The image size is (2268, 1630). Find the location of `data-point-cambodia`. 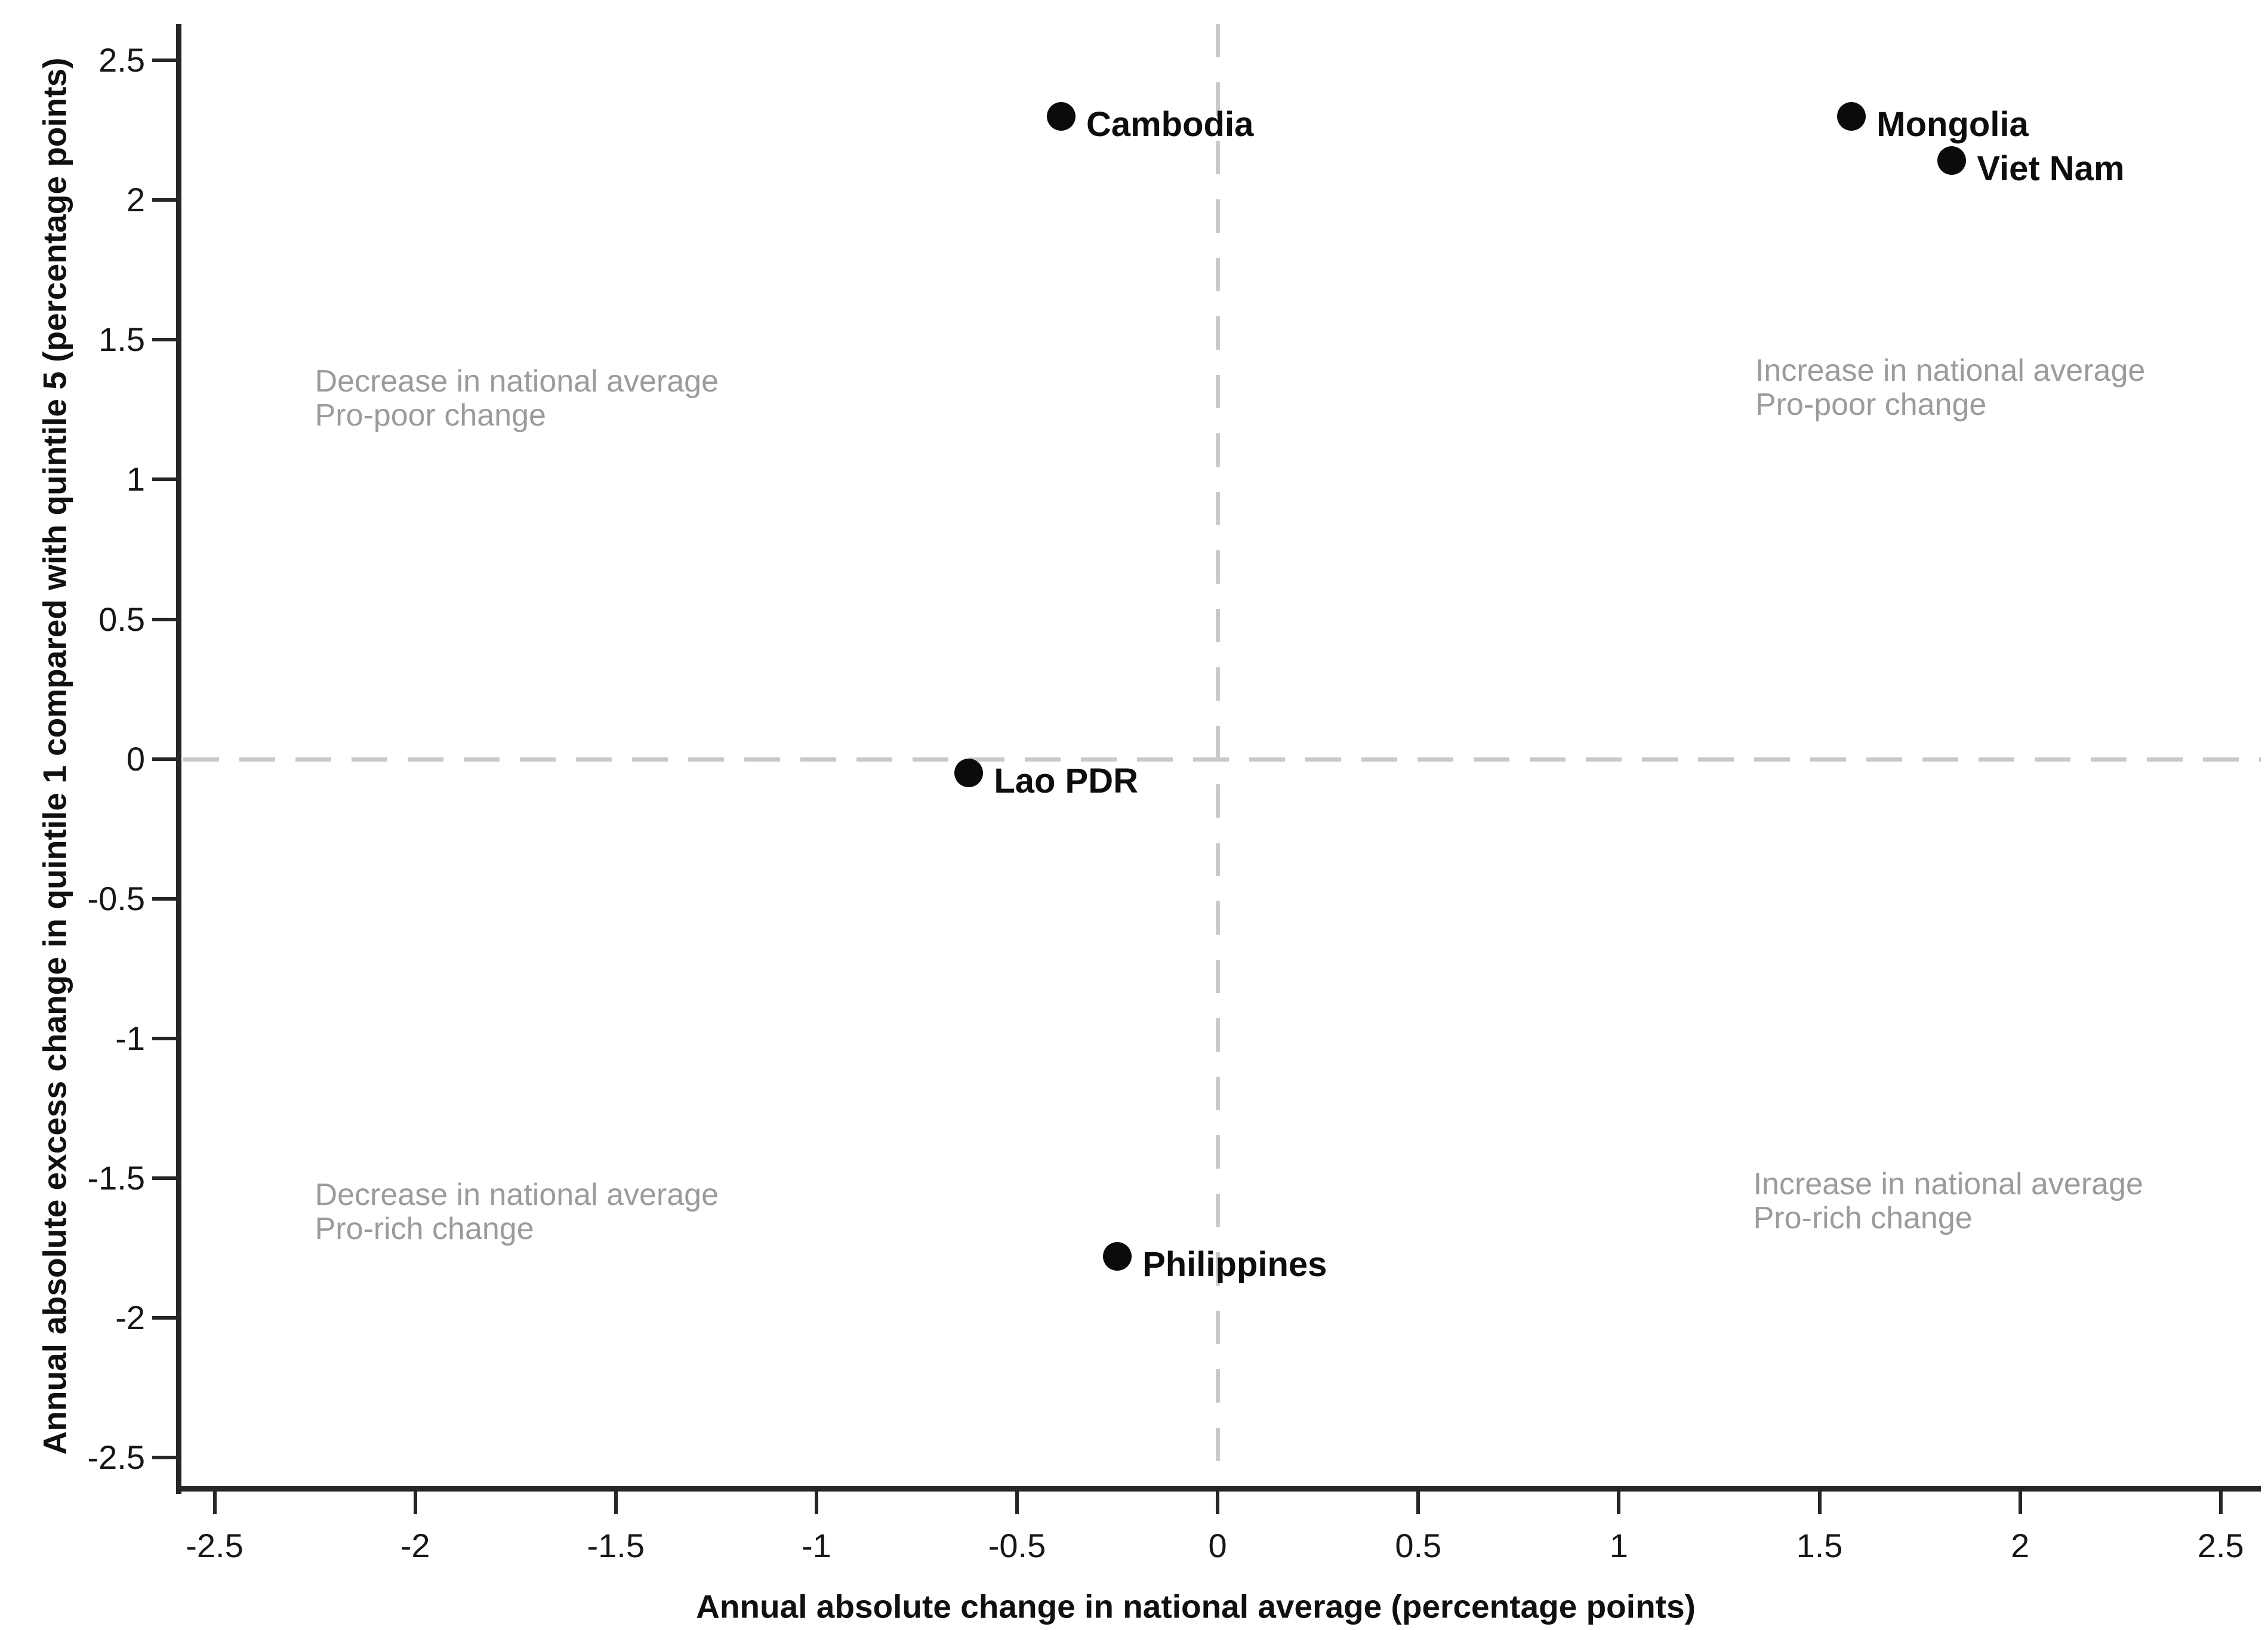

data-point-cambodia is located at coordinates (1061, 116).